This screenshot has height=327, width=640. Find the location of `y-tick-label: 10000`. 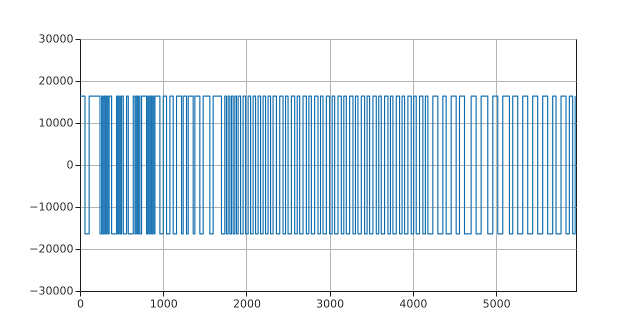

y-tick-label: 10000 is located at coordinates (56, 123).